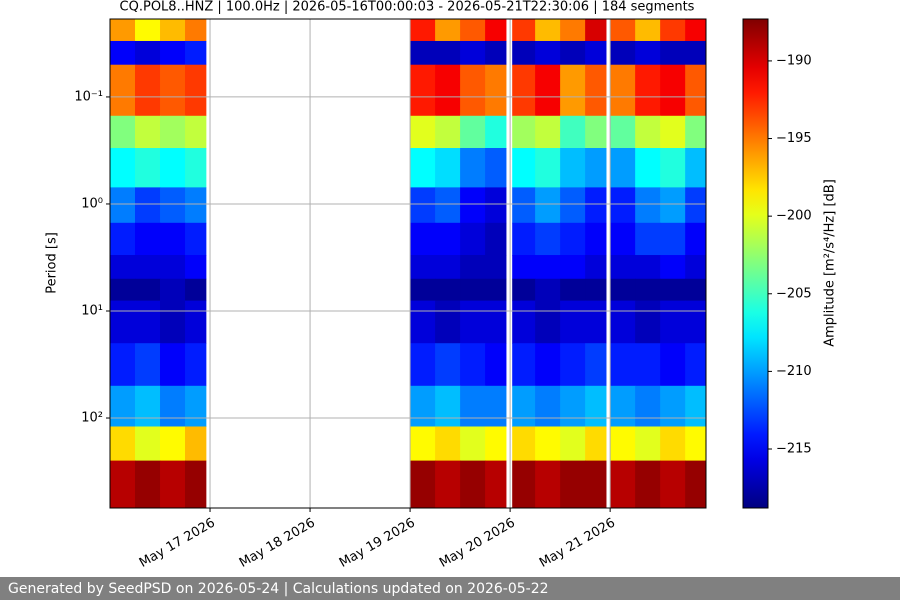  I want to click on y-tick-label: 10⁰, so click(92, 203).